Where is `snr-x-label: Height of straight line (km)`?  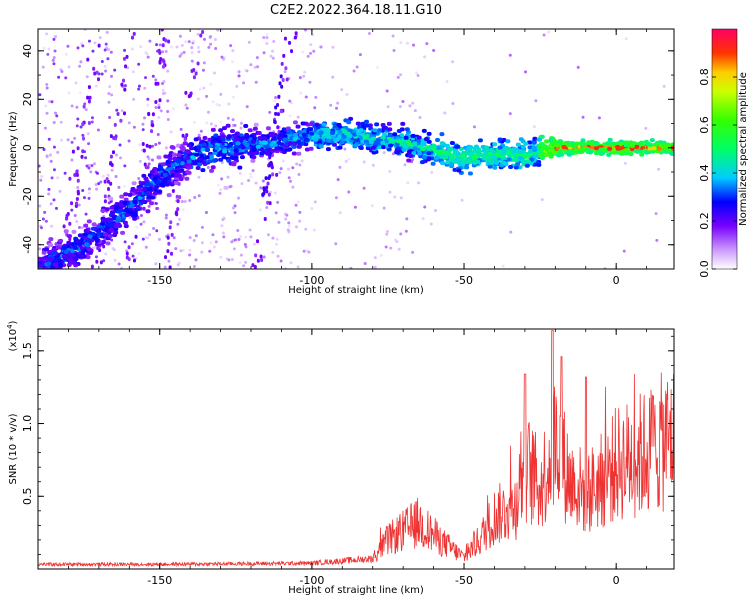 snr-x-label: Height of straight line (km) is located at coordinates (356, 590).